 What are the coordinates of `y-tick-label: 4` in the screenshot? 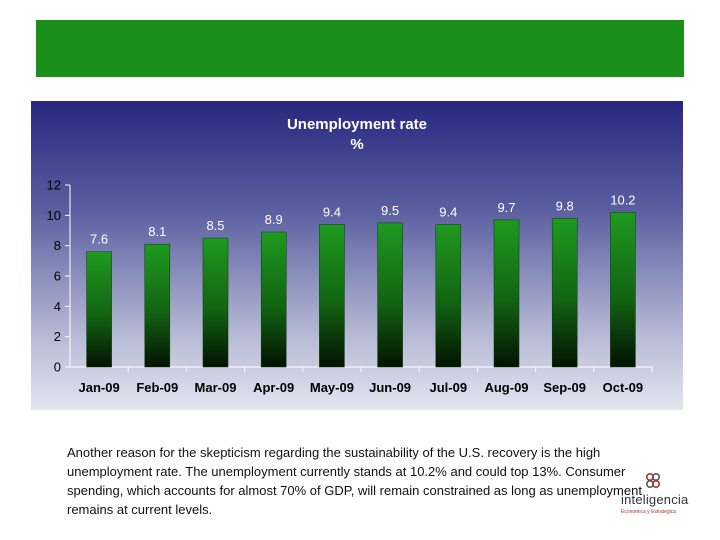 It's located at (57, 306).